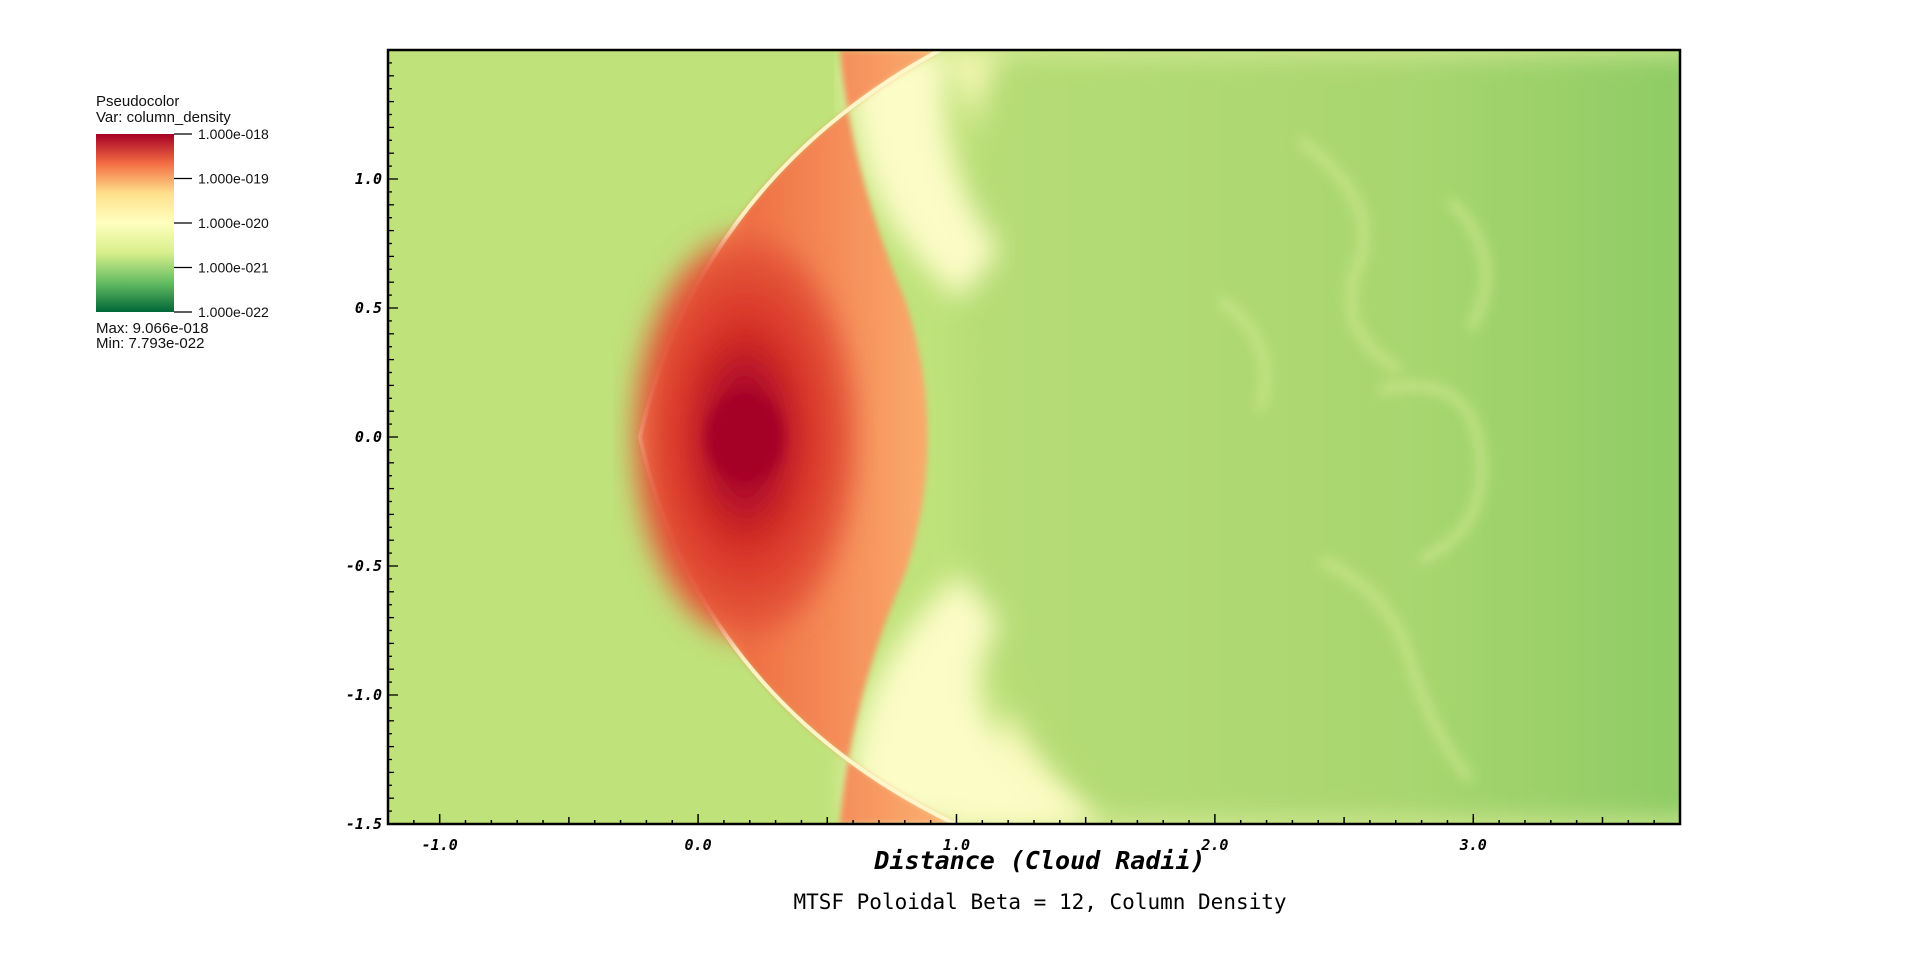  What do you see at coordinates (956, 845) in the screenshot?
I see `x-tick-label: 1.0` at bounding box center [956, 845].